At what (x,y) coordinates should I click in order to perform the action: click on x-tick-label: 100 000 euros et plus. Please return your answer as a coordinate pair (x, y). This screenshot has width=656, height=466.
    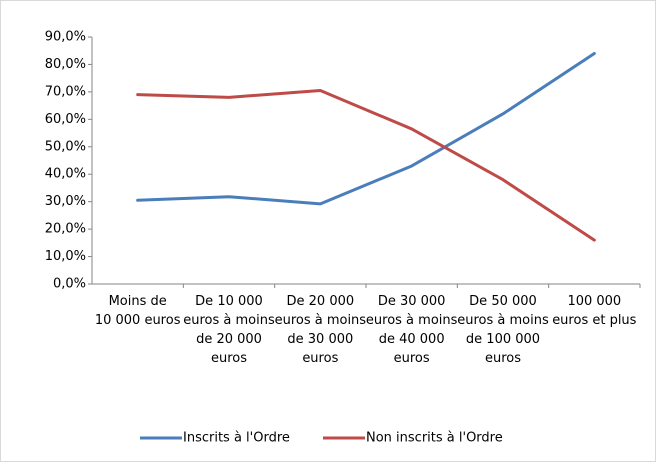
    Looking at the image, I should click on (594, 311).